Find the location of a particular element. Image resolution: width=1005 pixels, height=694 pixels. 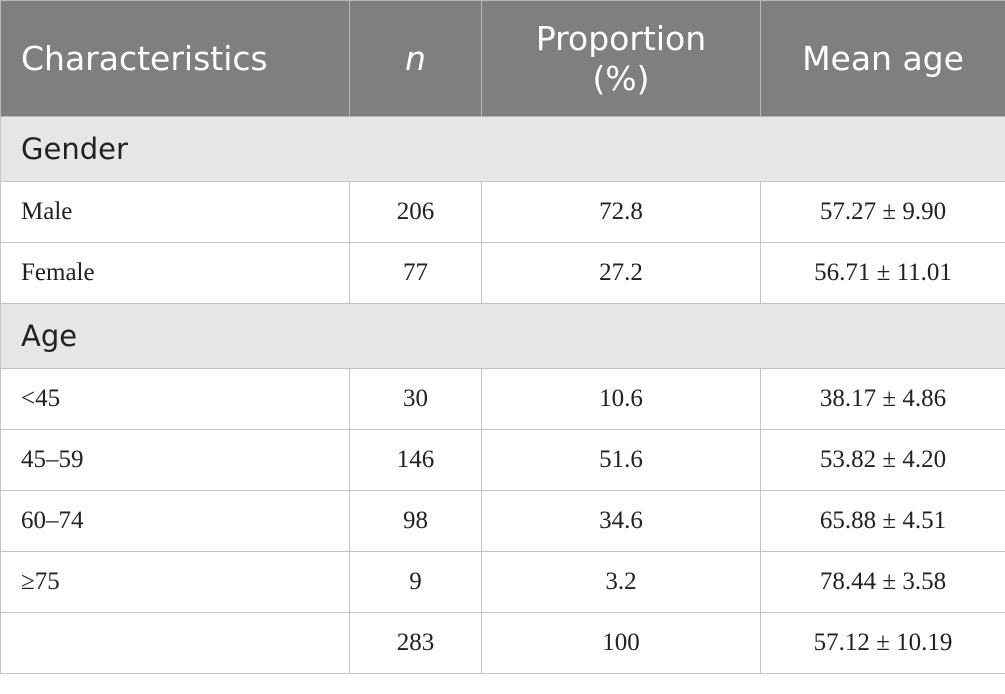

cell: Female is located at coordinates (175, 273).